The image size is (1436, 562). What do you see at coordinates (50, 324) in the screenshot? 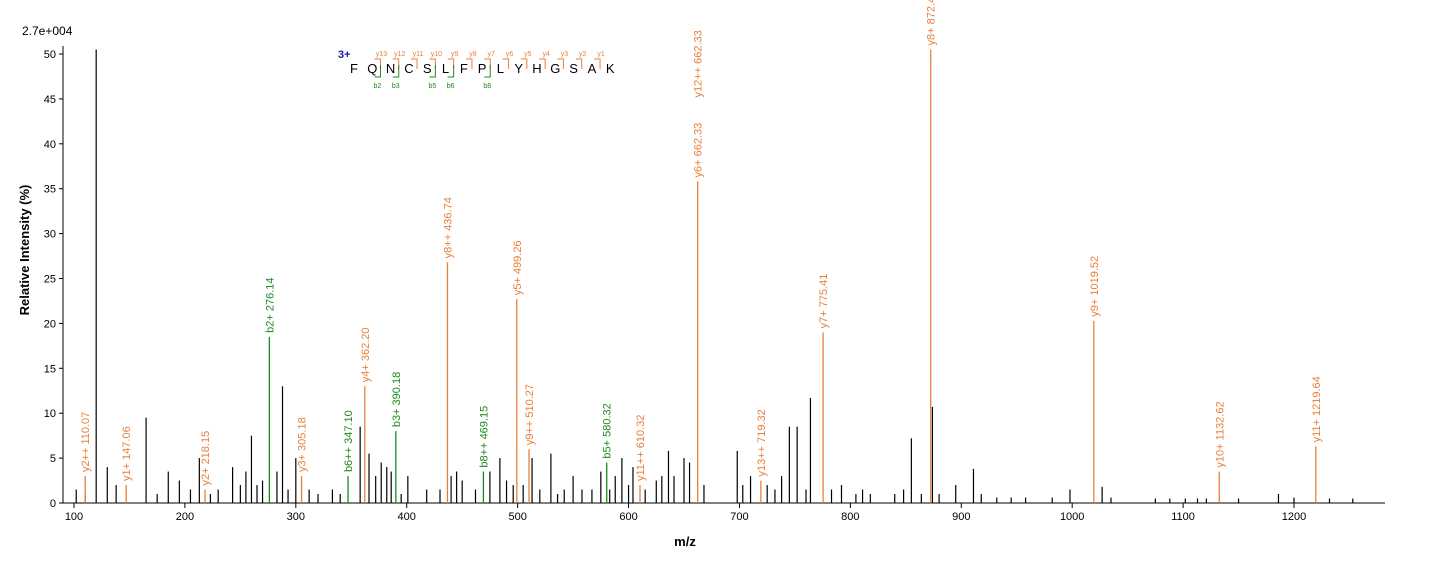
I see `y-tick-label: 20` at bounding box center [50, 324].